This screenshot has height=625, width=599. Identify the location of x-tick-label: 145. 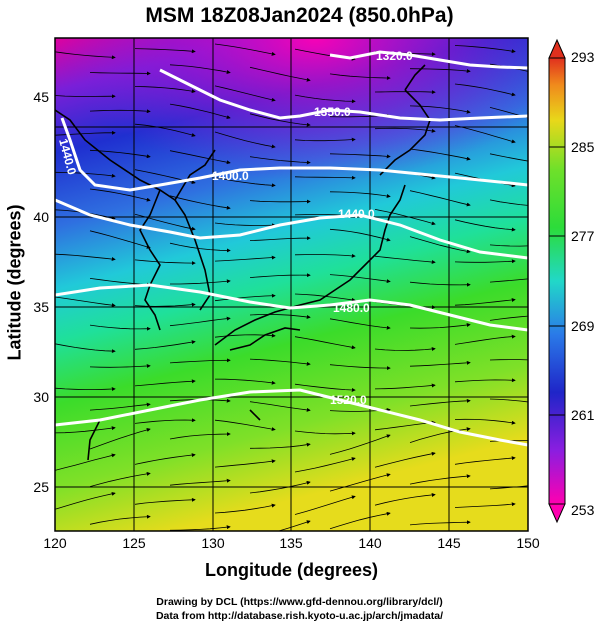
(449, 543).